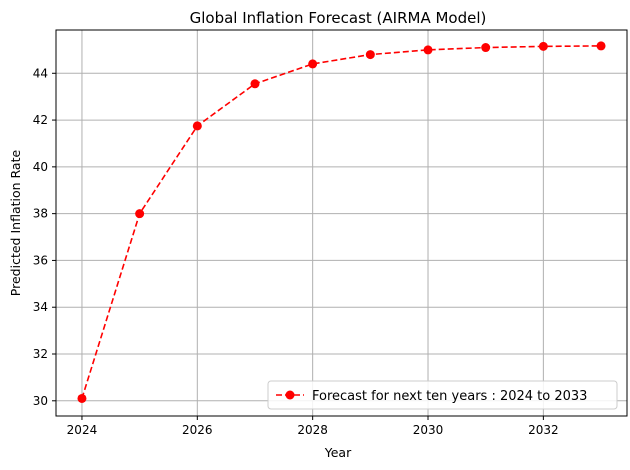  What do you see at coordinates (40, 354) in the screenshot?
I see `y-tick-label: 32` at bounding box center [40, 354].